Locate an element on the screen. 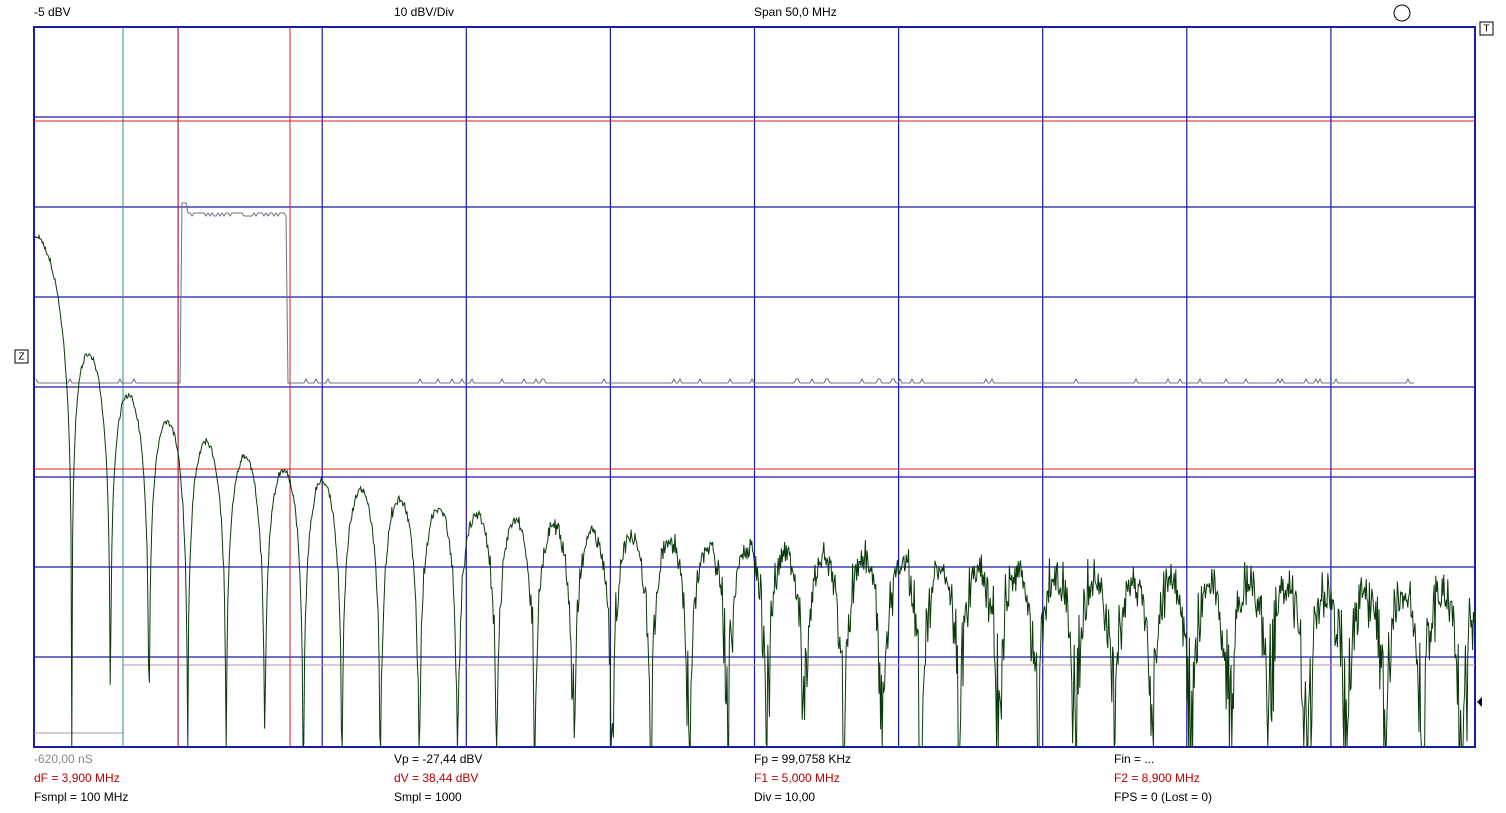  readout: dV = 38,44 dBV is located at coordinates (436, 778).